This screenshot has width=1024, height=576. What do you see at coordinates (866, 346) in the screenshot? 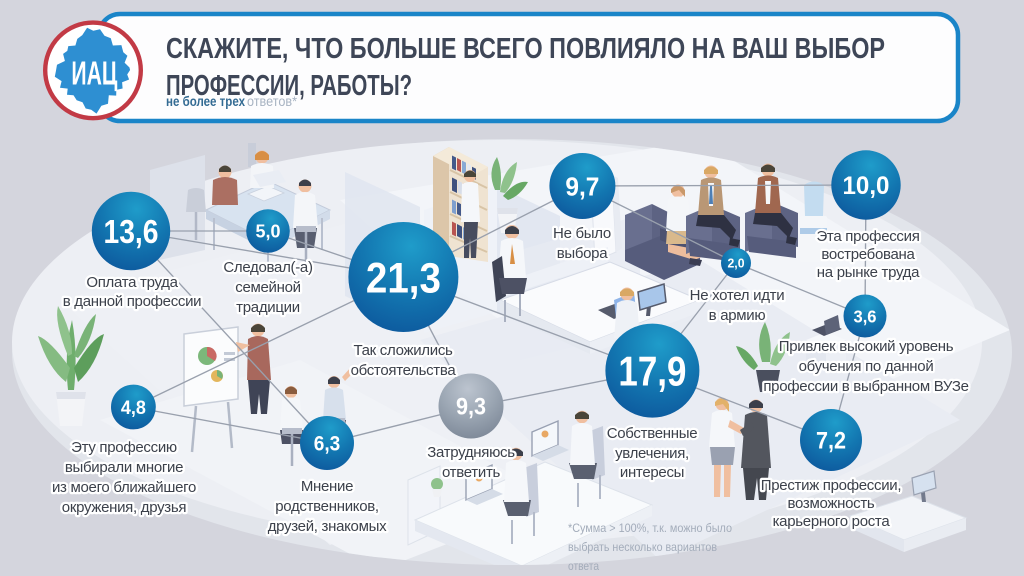
I see `svg-text: Привлек высокий уровень` at bounding box center [866, 346].